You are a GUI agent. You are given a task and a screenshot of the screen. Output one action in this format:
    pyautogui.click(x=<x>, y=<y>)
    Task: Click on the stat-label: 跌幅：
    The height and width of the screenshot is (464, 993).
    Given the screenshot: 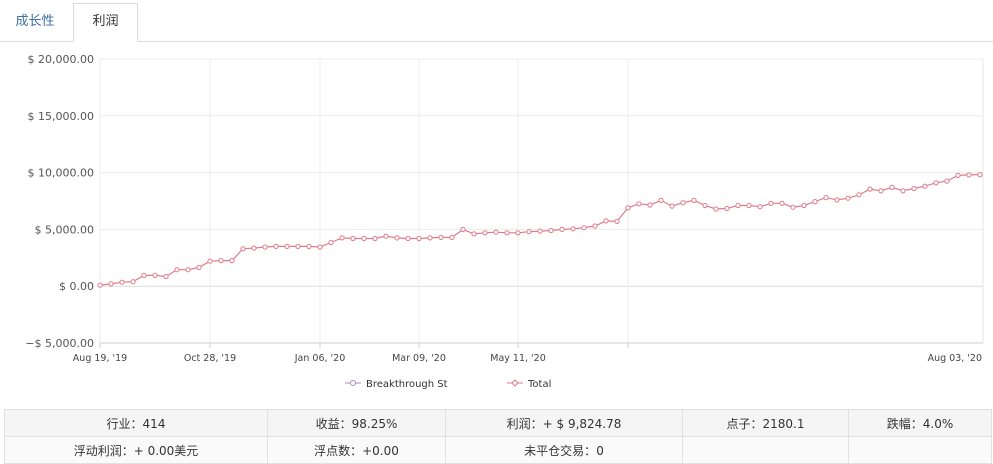 What is the action you would take?
    pyautogui.click(x=904, y=423)
    